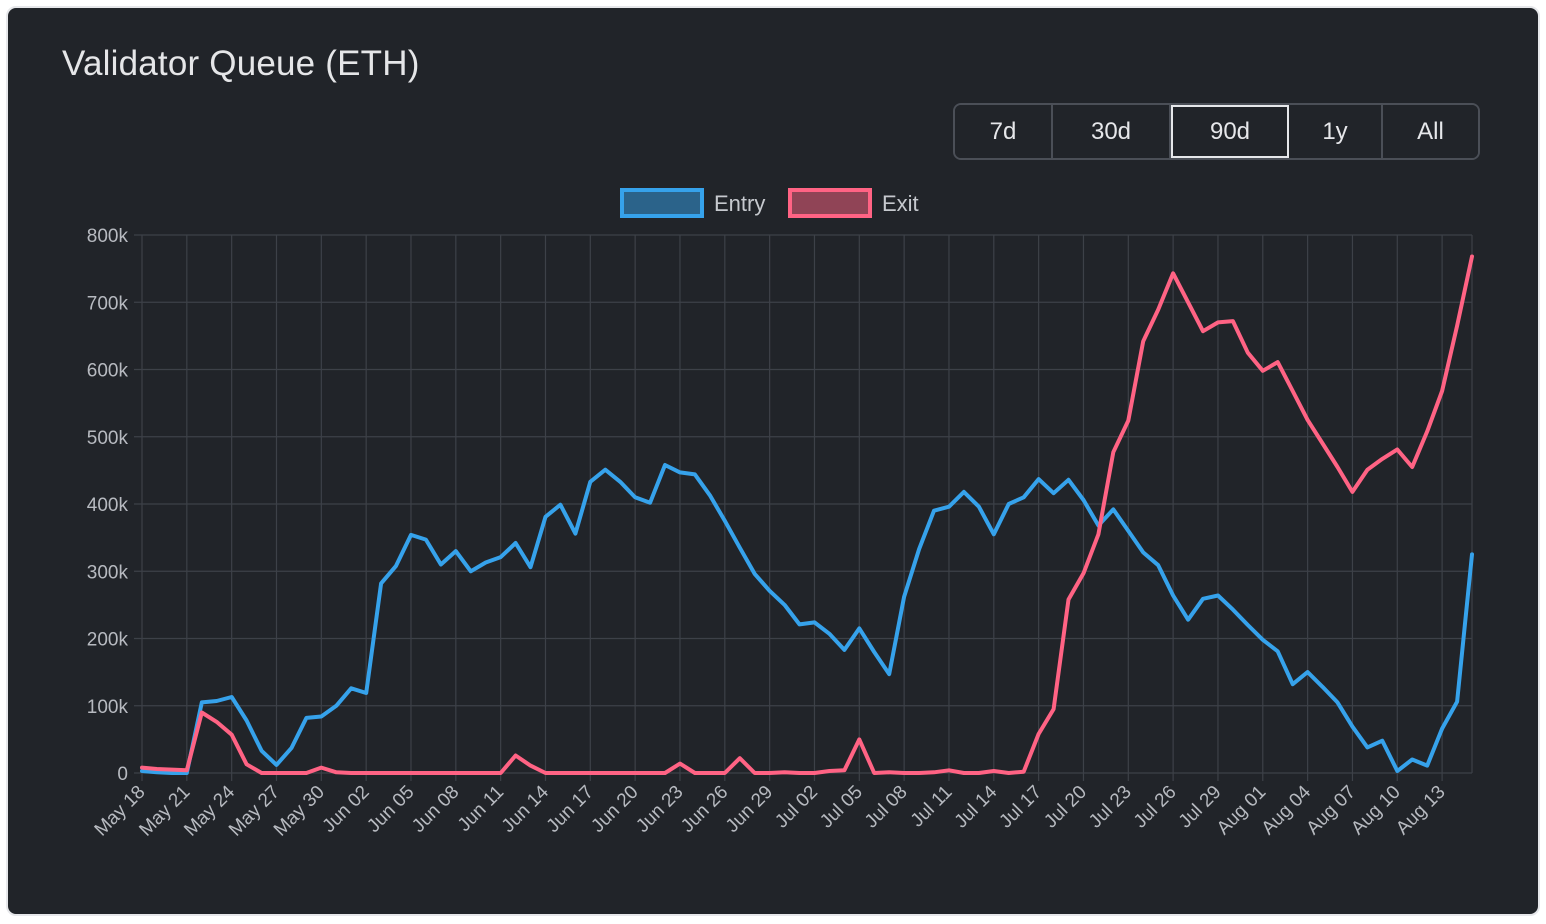 This screenshot has height=924, width=1546. I want to click on y-tick-label: 800k, so click(108, 236).